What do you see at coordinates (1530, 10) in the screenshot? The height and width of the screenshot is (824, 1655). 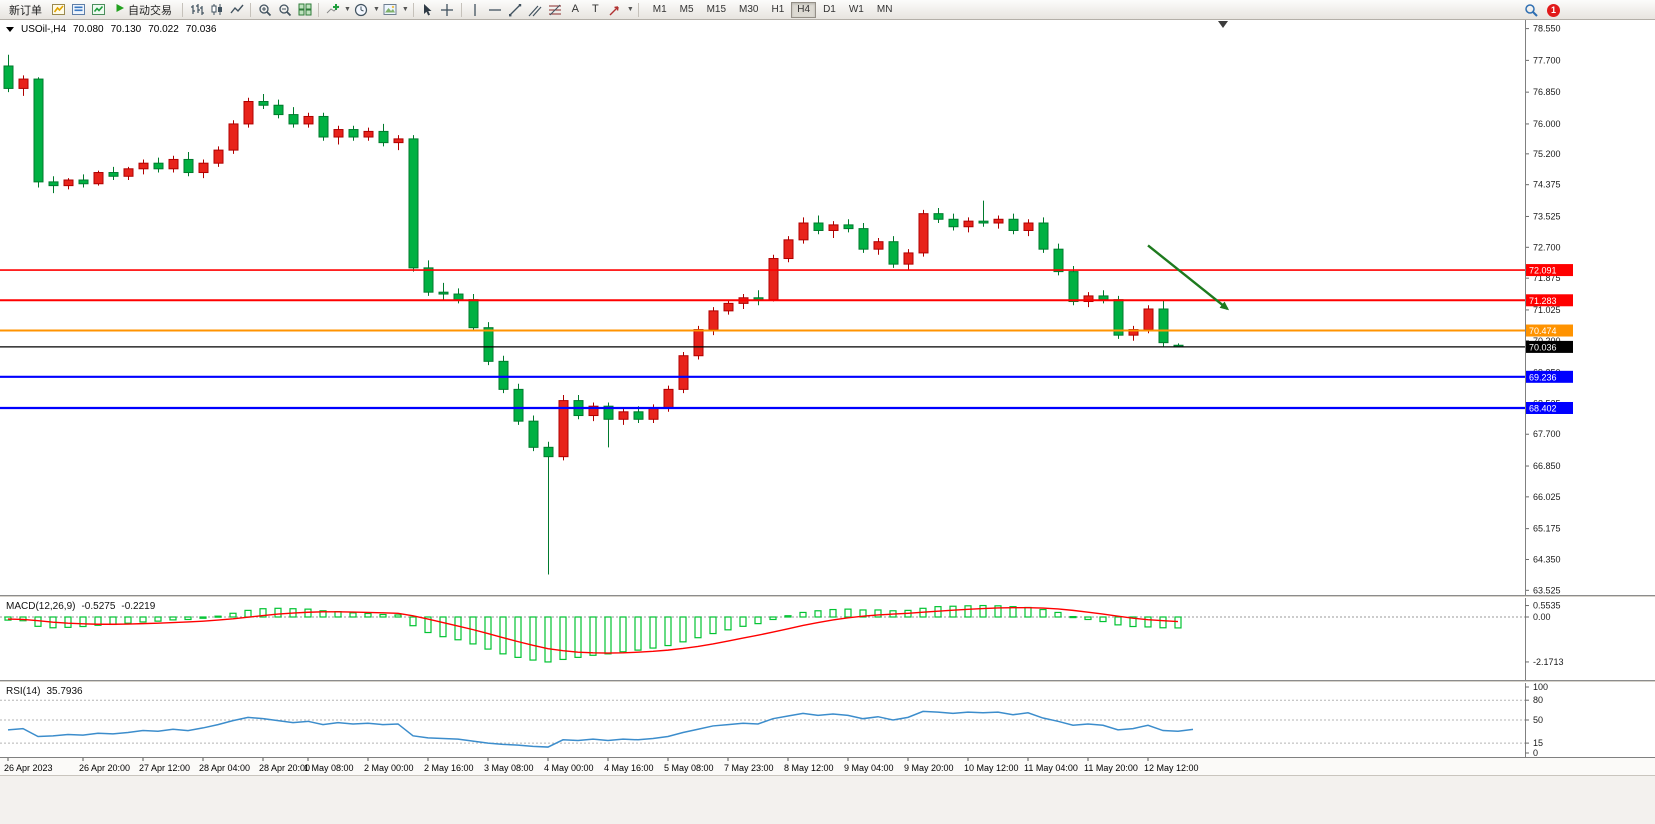 I see `search-icon` at bounding box center [1530, 10].